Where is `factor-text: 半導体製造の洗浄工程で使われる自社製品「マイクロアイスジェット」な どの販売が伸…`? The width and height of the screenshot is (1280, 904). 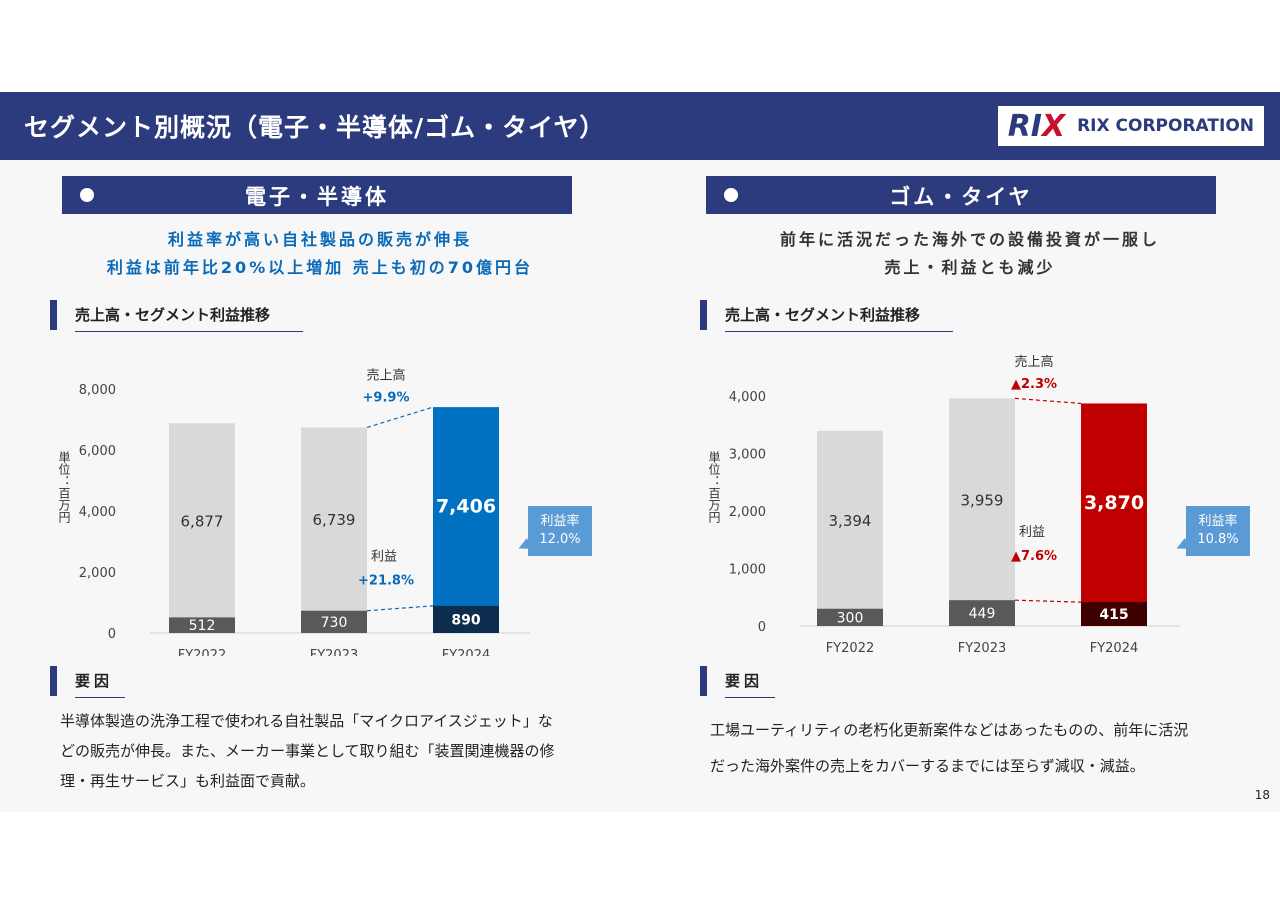 factor-text: 半導体製造の洗浄工程で使われる自社製品「マイクロアイスジェット」な どの販売が伸… is located at coordinates (325, 751).